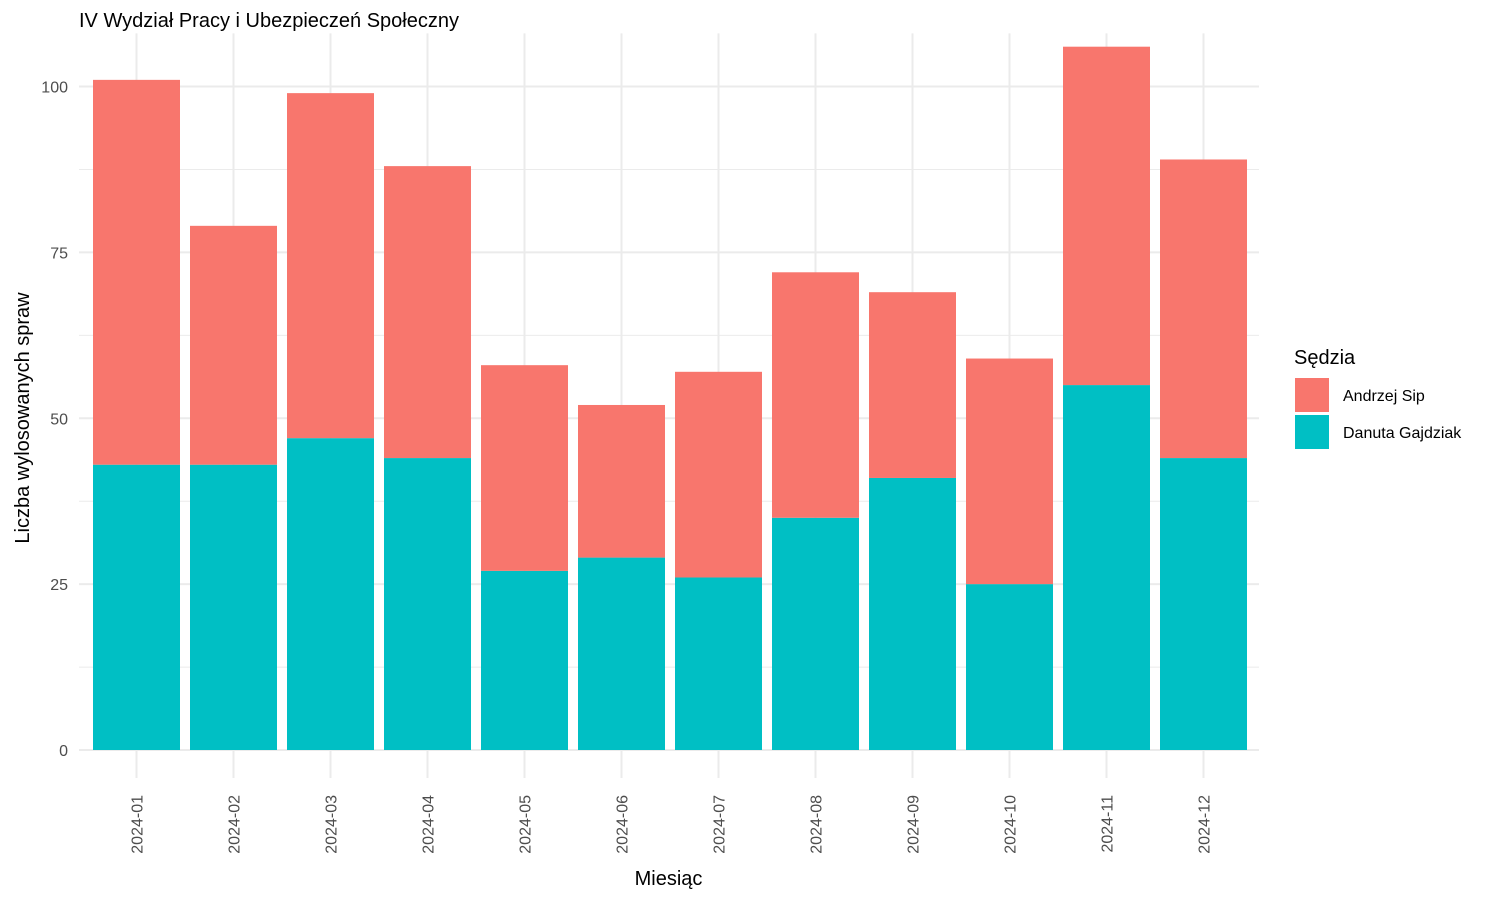 This screenshot has width=1500, height=905. Describe the element at coordinates (1312, 432) in the screenshot. I see `legend-key-danuta-gajdziak` at that location.